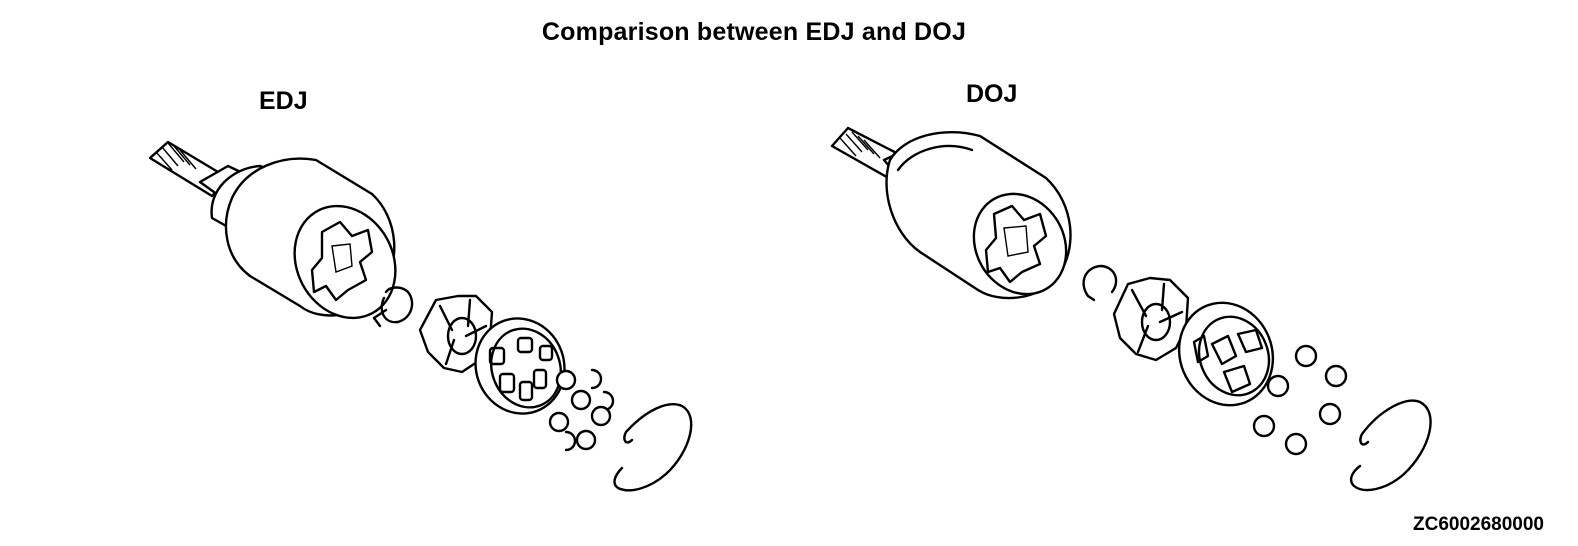 This screenshot has width=1578, height=546. Describe the element at coordinates (1390, 445) in the screenshot. I see `doj-circlip` at that location.